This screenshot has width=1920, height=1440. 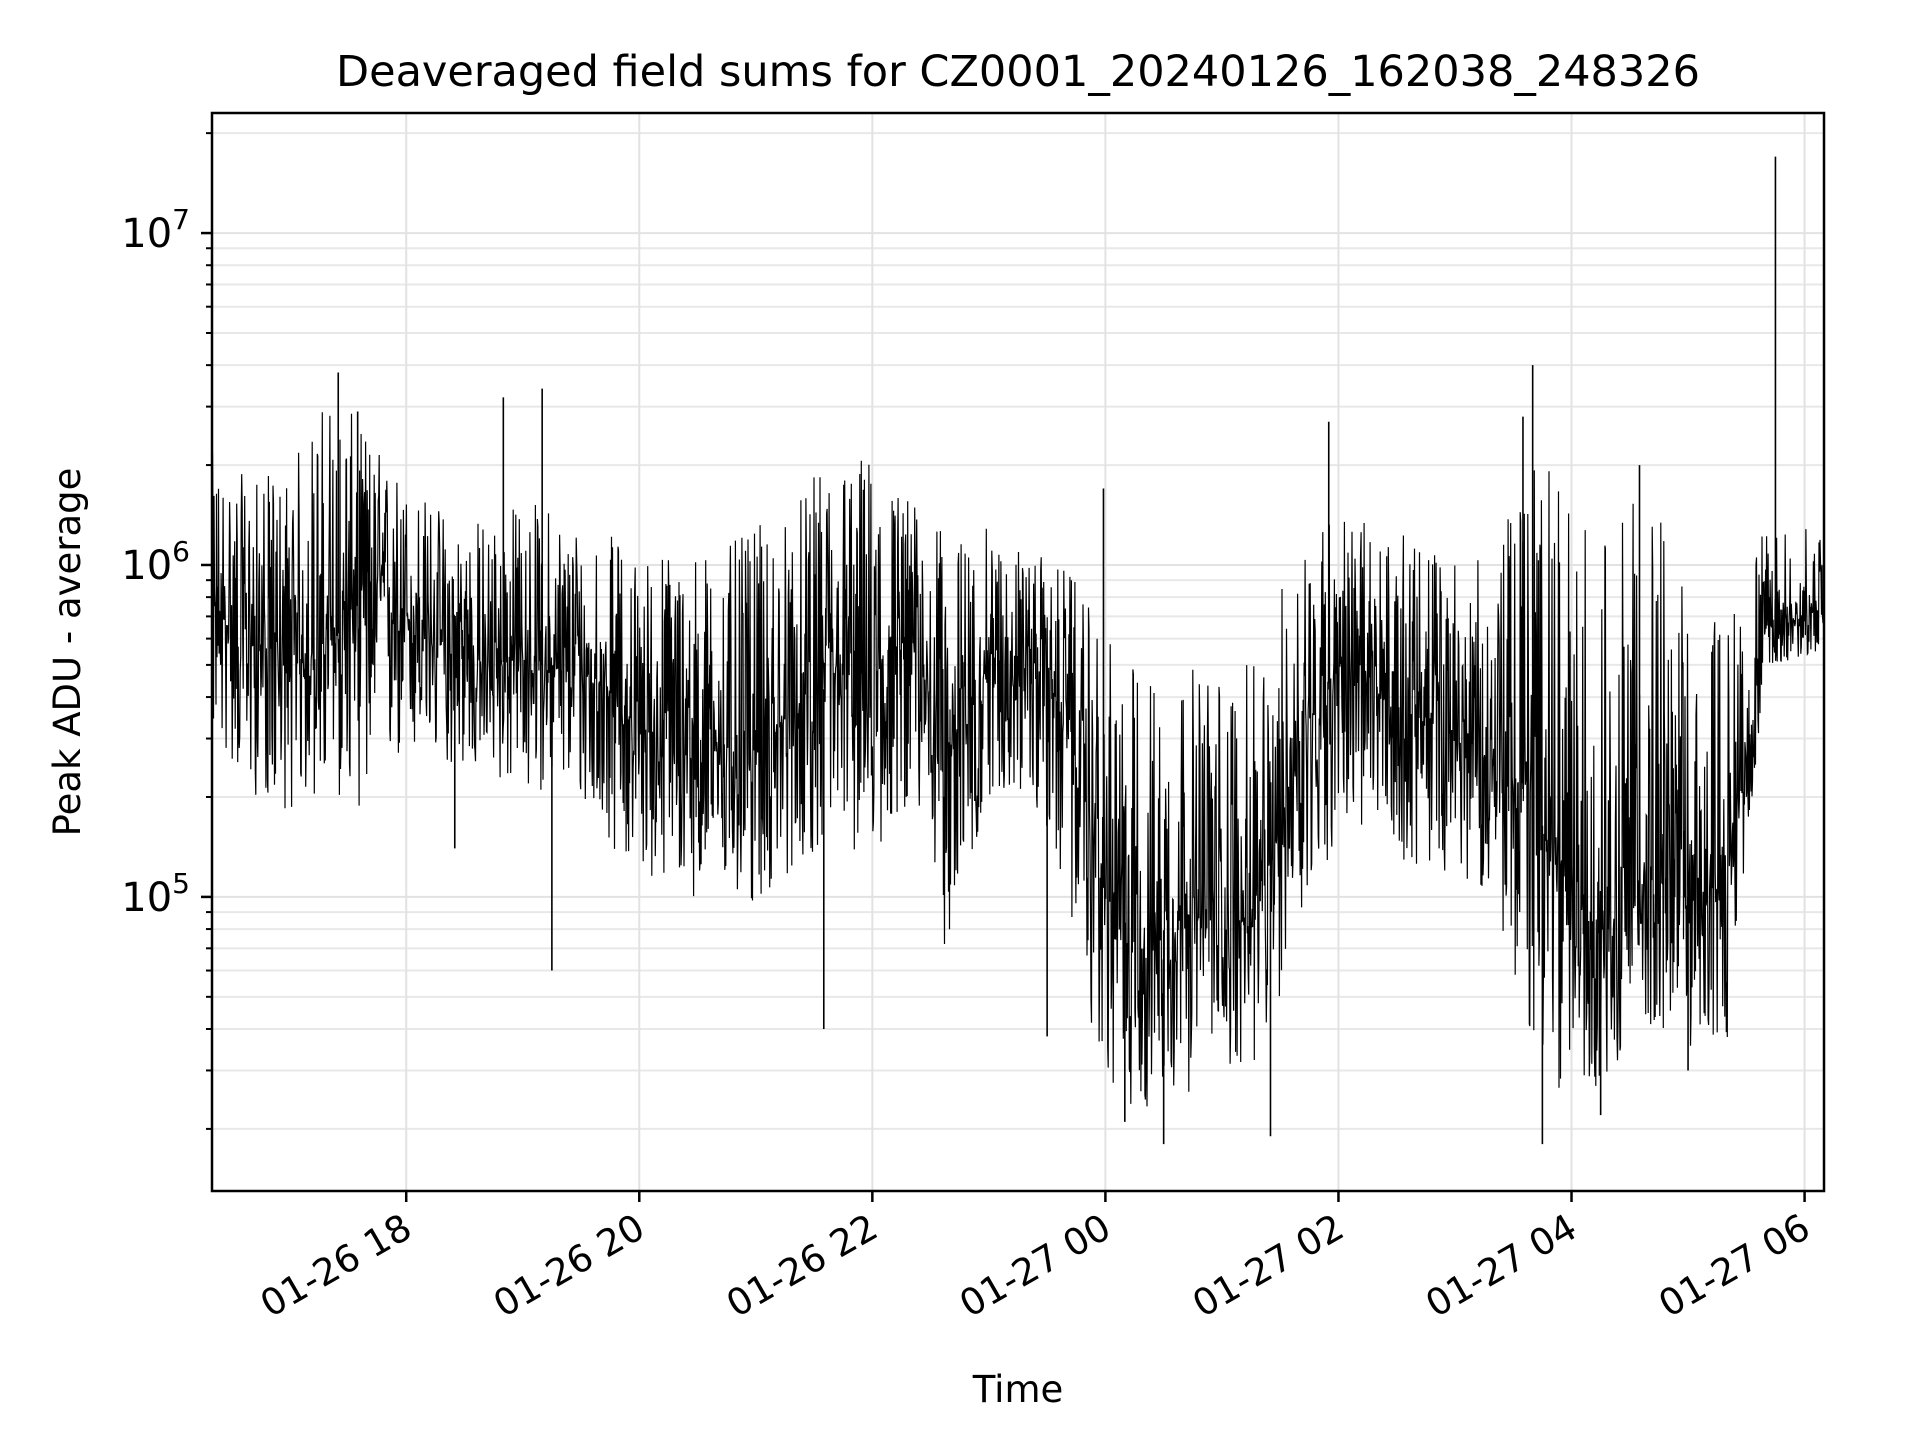 I want to click on y-tick-label: 10⁵, so click(x=155, y=894).